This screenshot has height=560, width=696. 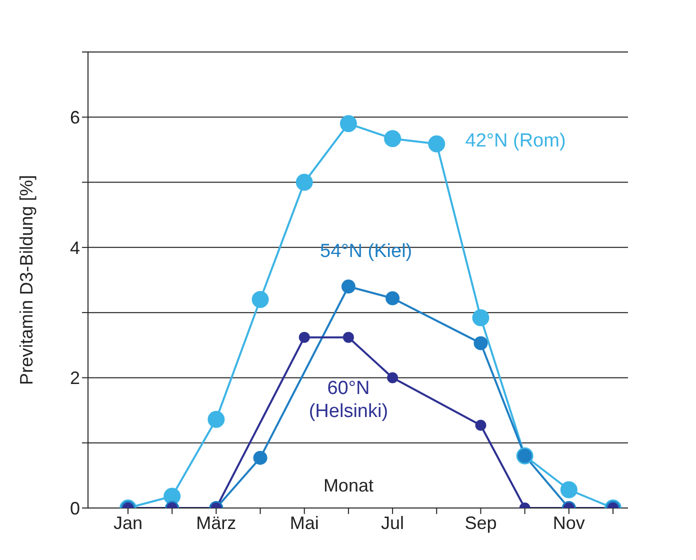 I want to click on x-axis-title: Monat, so click(x=348, y=486).